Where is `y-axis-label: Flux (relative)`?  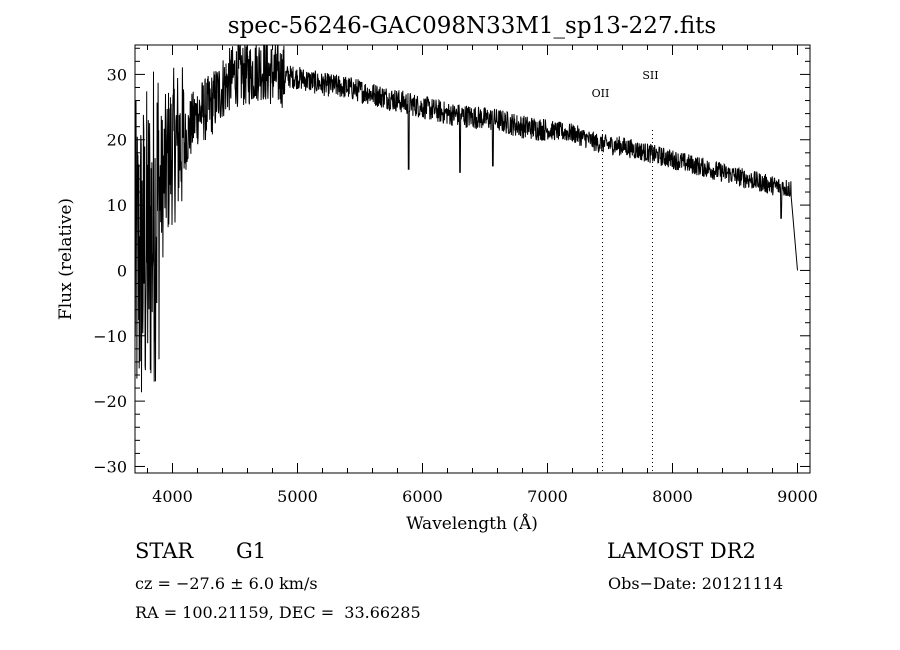 y-axis-label: Flux (relative) is located at coordinates (66, 259).